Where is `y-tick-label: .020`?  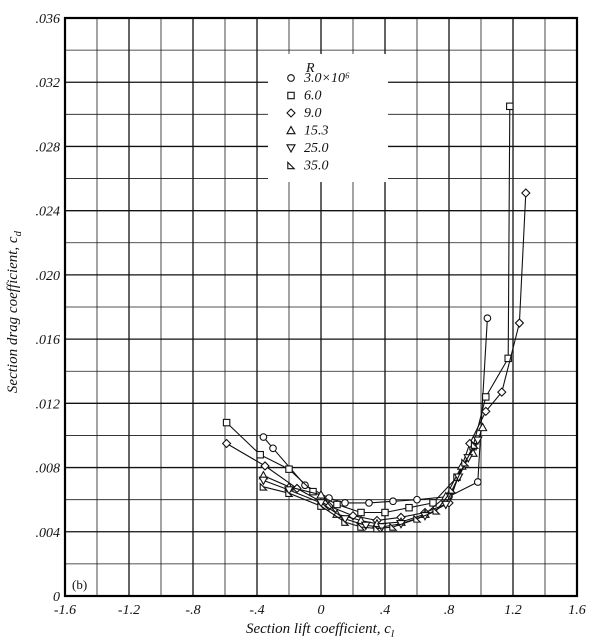
y-tick-label: .020 is located at coordinates (48, 276).